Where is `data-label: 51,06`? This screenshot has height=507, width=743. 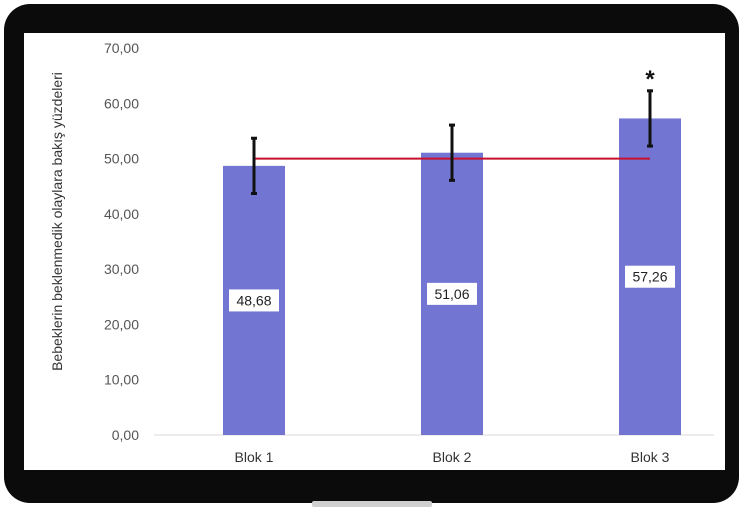 data-label: 51,06 is located at coordinates (451, 294).